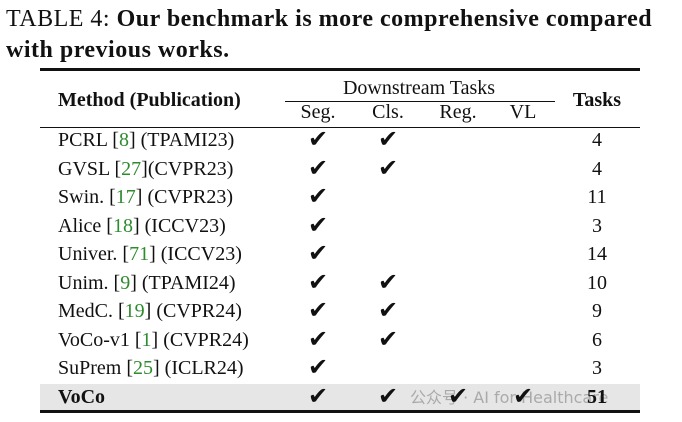 This screenshot has height=422, width=682. Describe the element at coordinates (388, 112) in the screenshot. I see `subcolumn-header: Cls.` at that location.